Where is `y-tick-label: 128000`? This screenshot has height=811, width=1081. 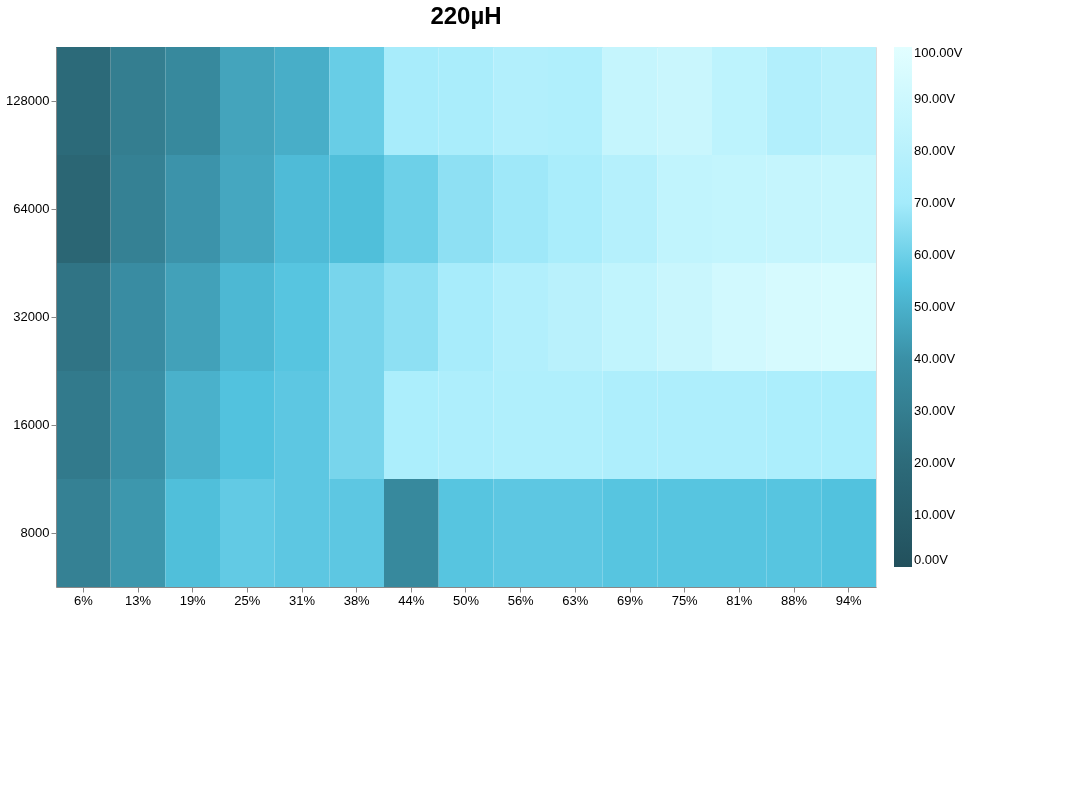
y-tick-label: 128000 is located at coordinates (28, 100).